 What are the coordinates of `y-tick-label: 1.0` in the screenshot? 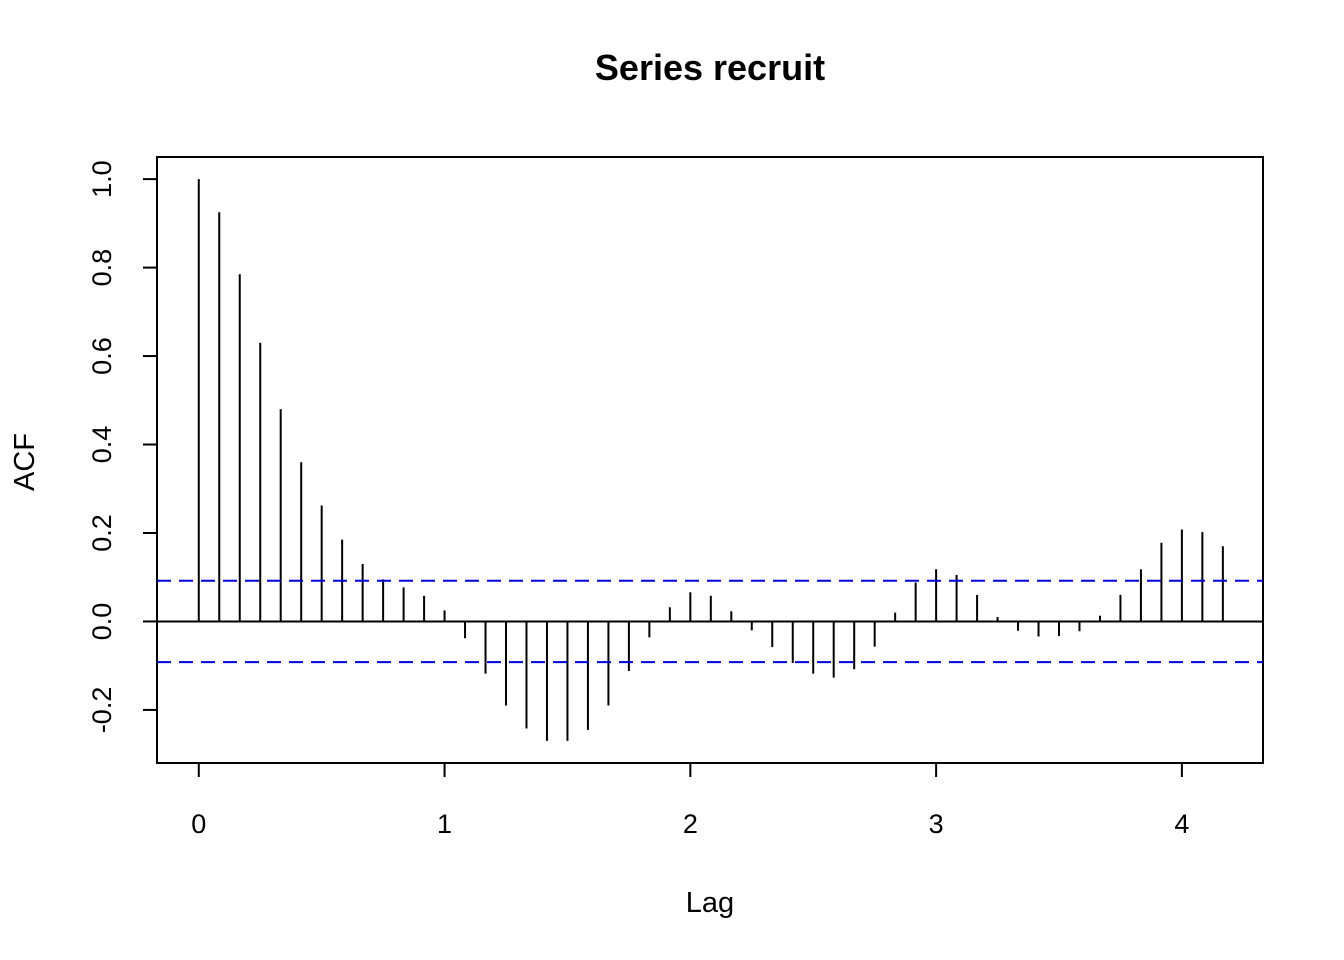 It's located at (102, 179).